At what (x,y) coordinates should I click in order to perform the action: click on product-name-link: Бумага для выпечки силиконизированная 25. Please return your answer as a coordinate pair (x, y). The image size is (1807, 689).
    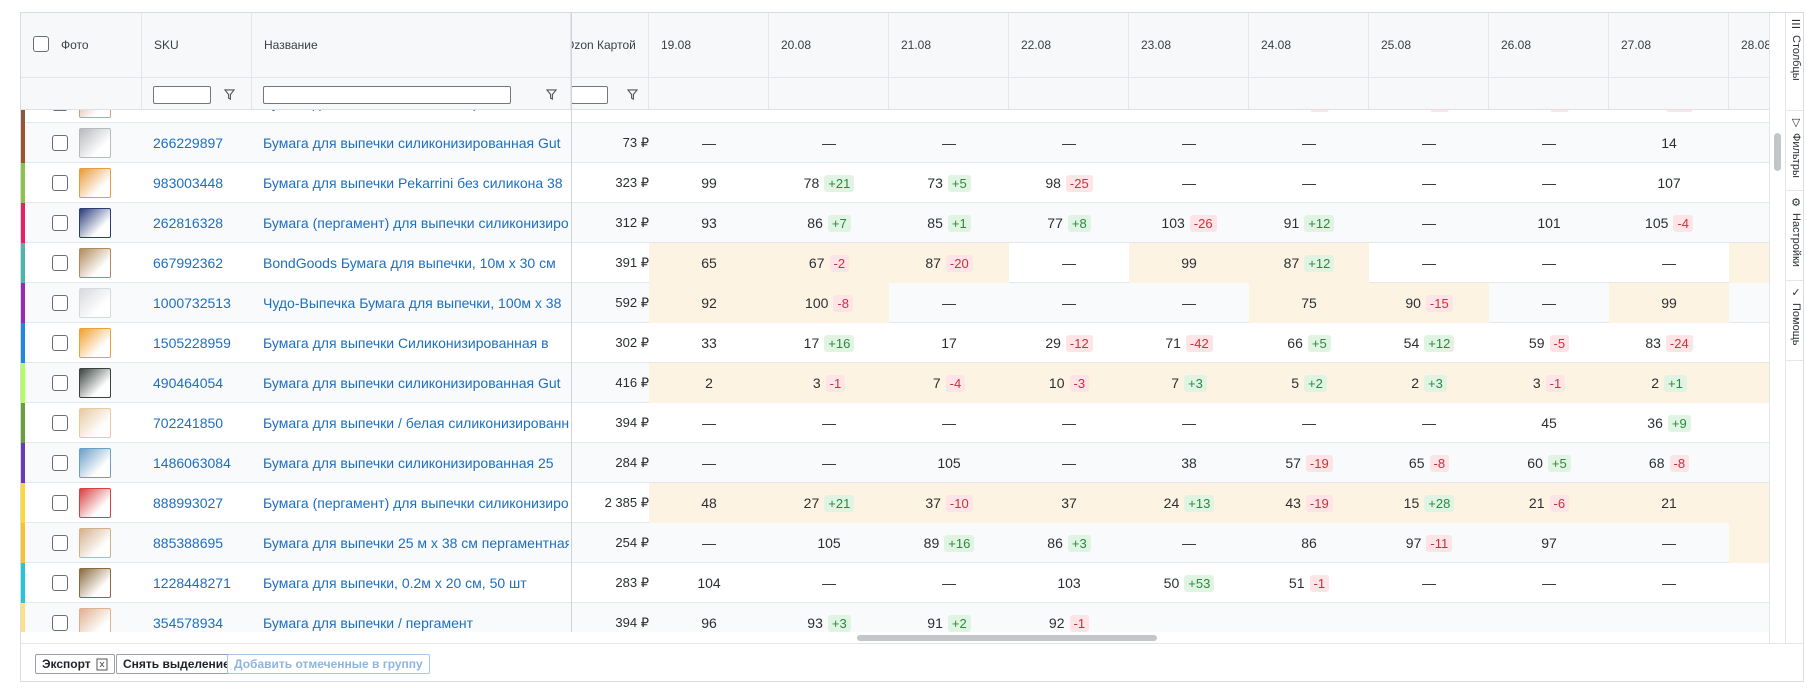
    Looking at the image, I should click on (408, 463).